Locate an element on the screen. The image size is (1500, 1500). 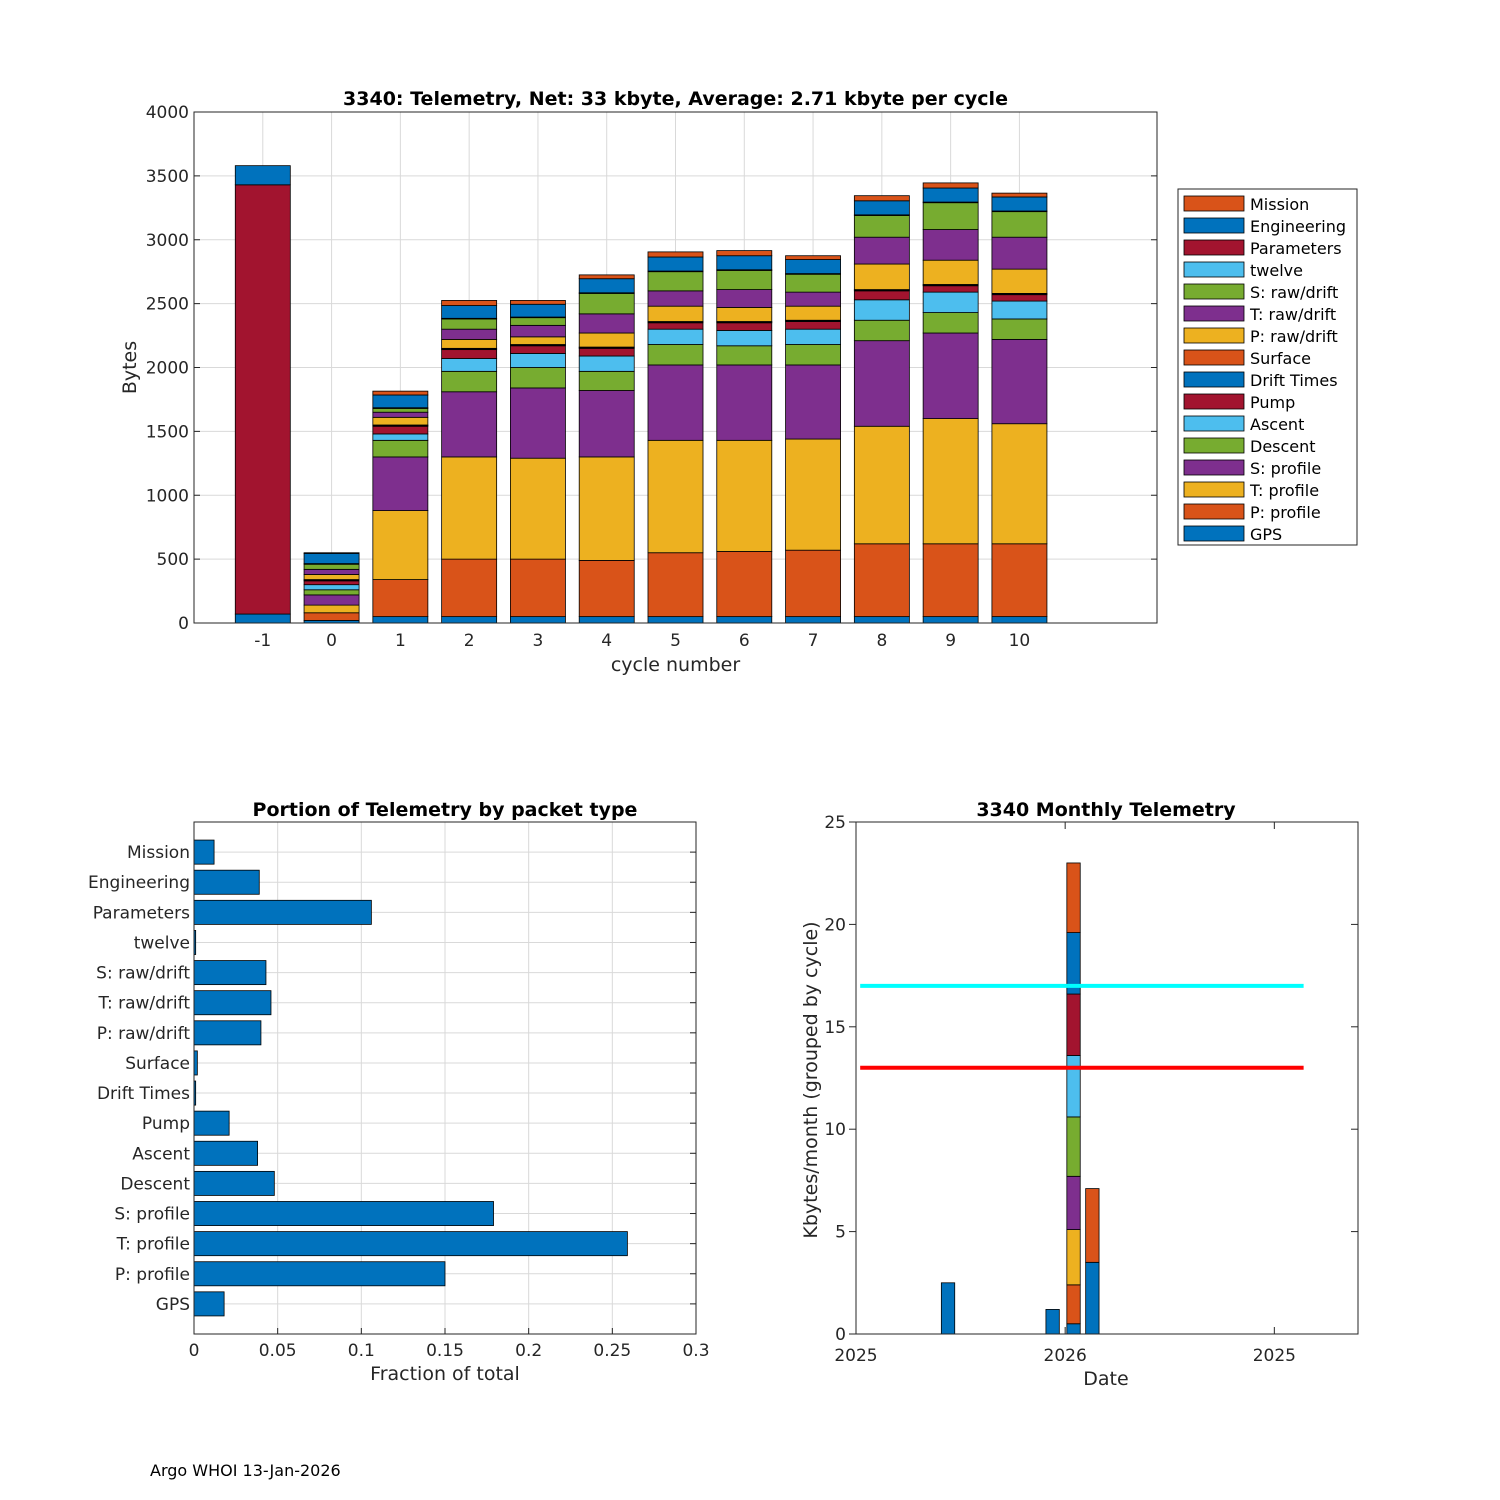
x-tick-label: 7 is located at coordinates (813, 641).